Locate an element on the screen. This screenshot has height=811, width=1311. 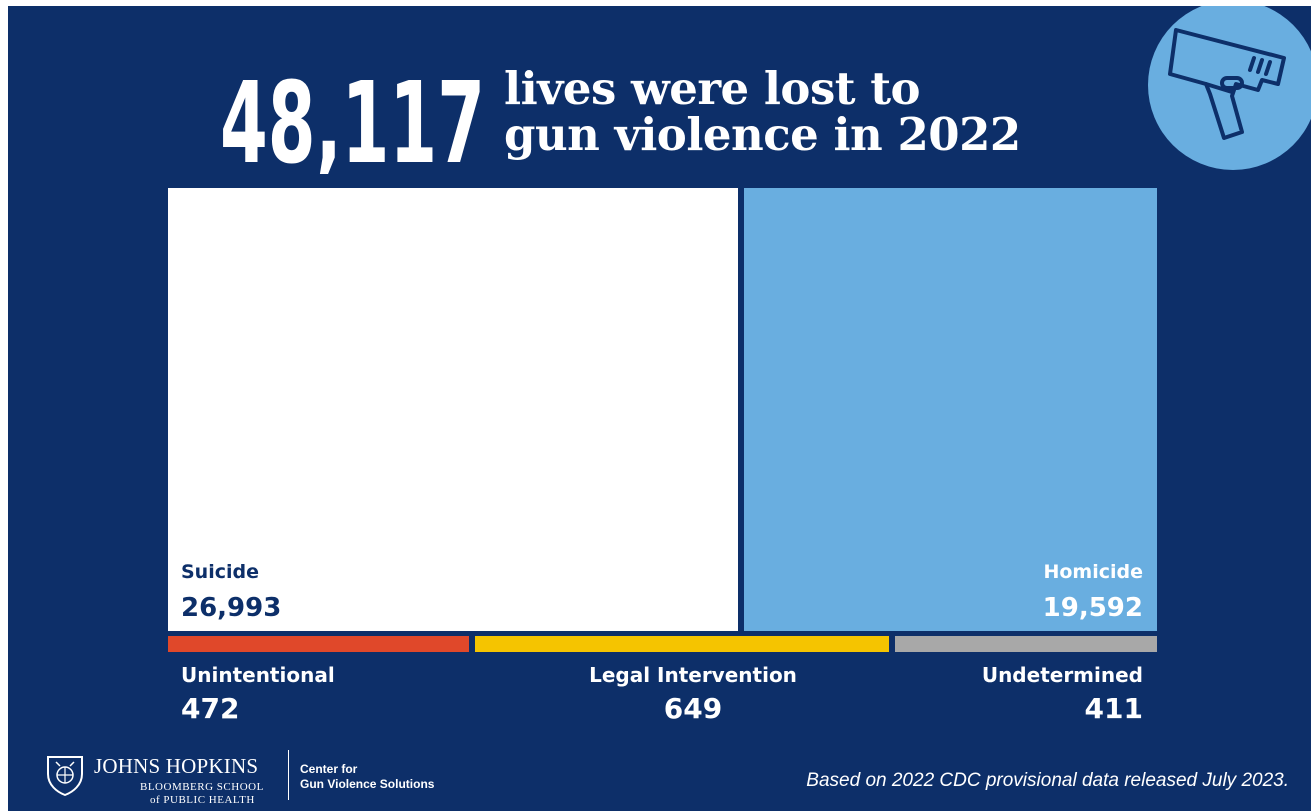
label-legal-intervention-value: 649 is located at coordinates (693, 708).